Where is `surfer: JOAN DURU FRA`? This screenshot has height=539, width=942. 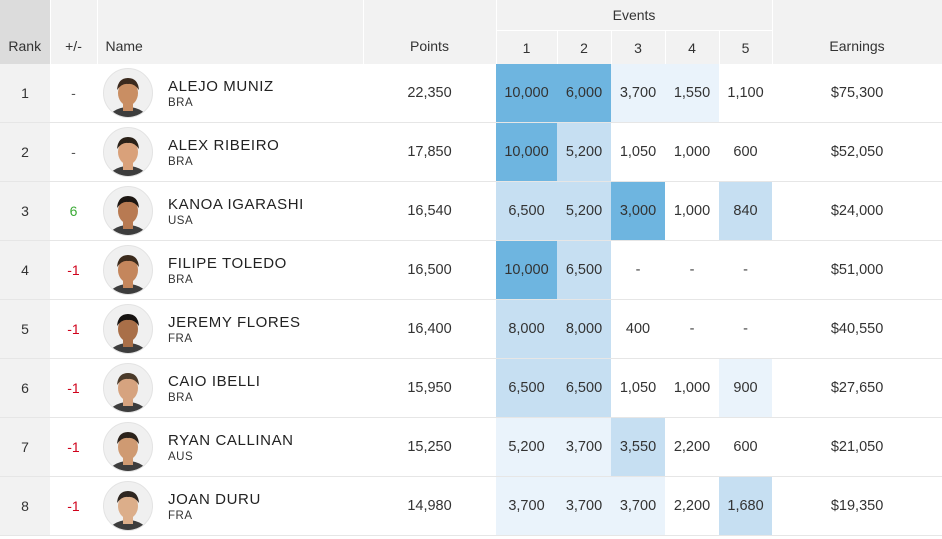 surfer: JOAN DURU FRA is located at coordinates (233, 506).